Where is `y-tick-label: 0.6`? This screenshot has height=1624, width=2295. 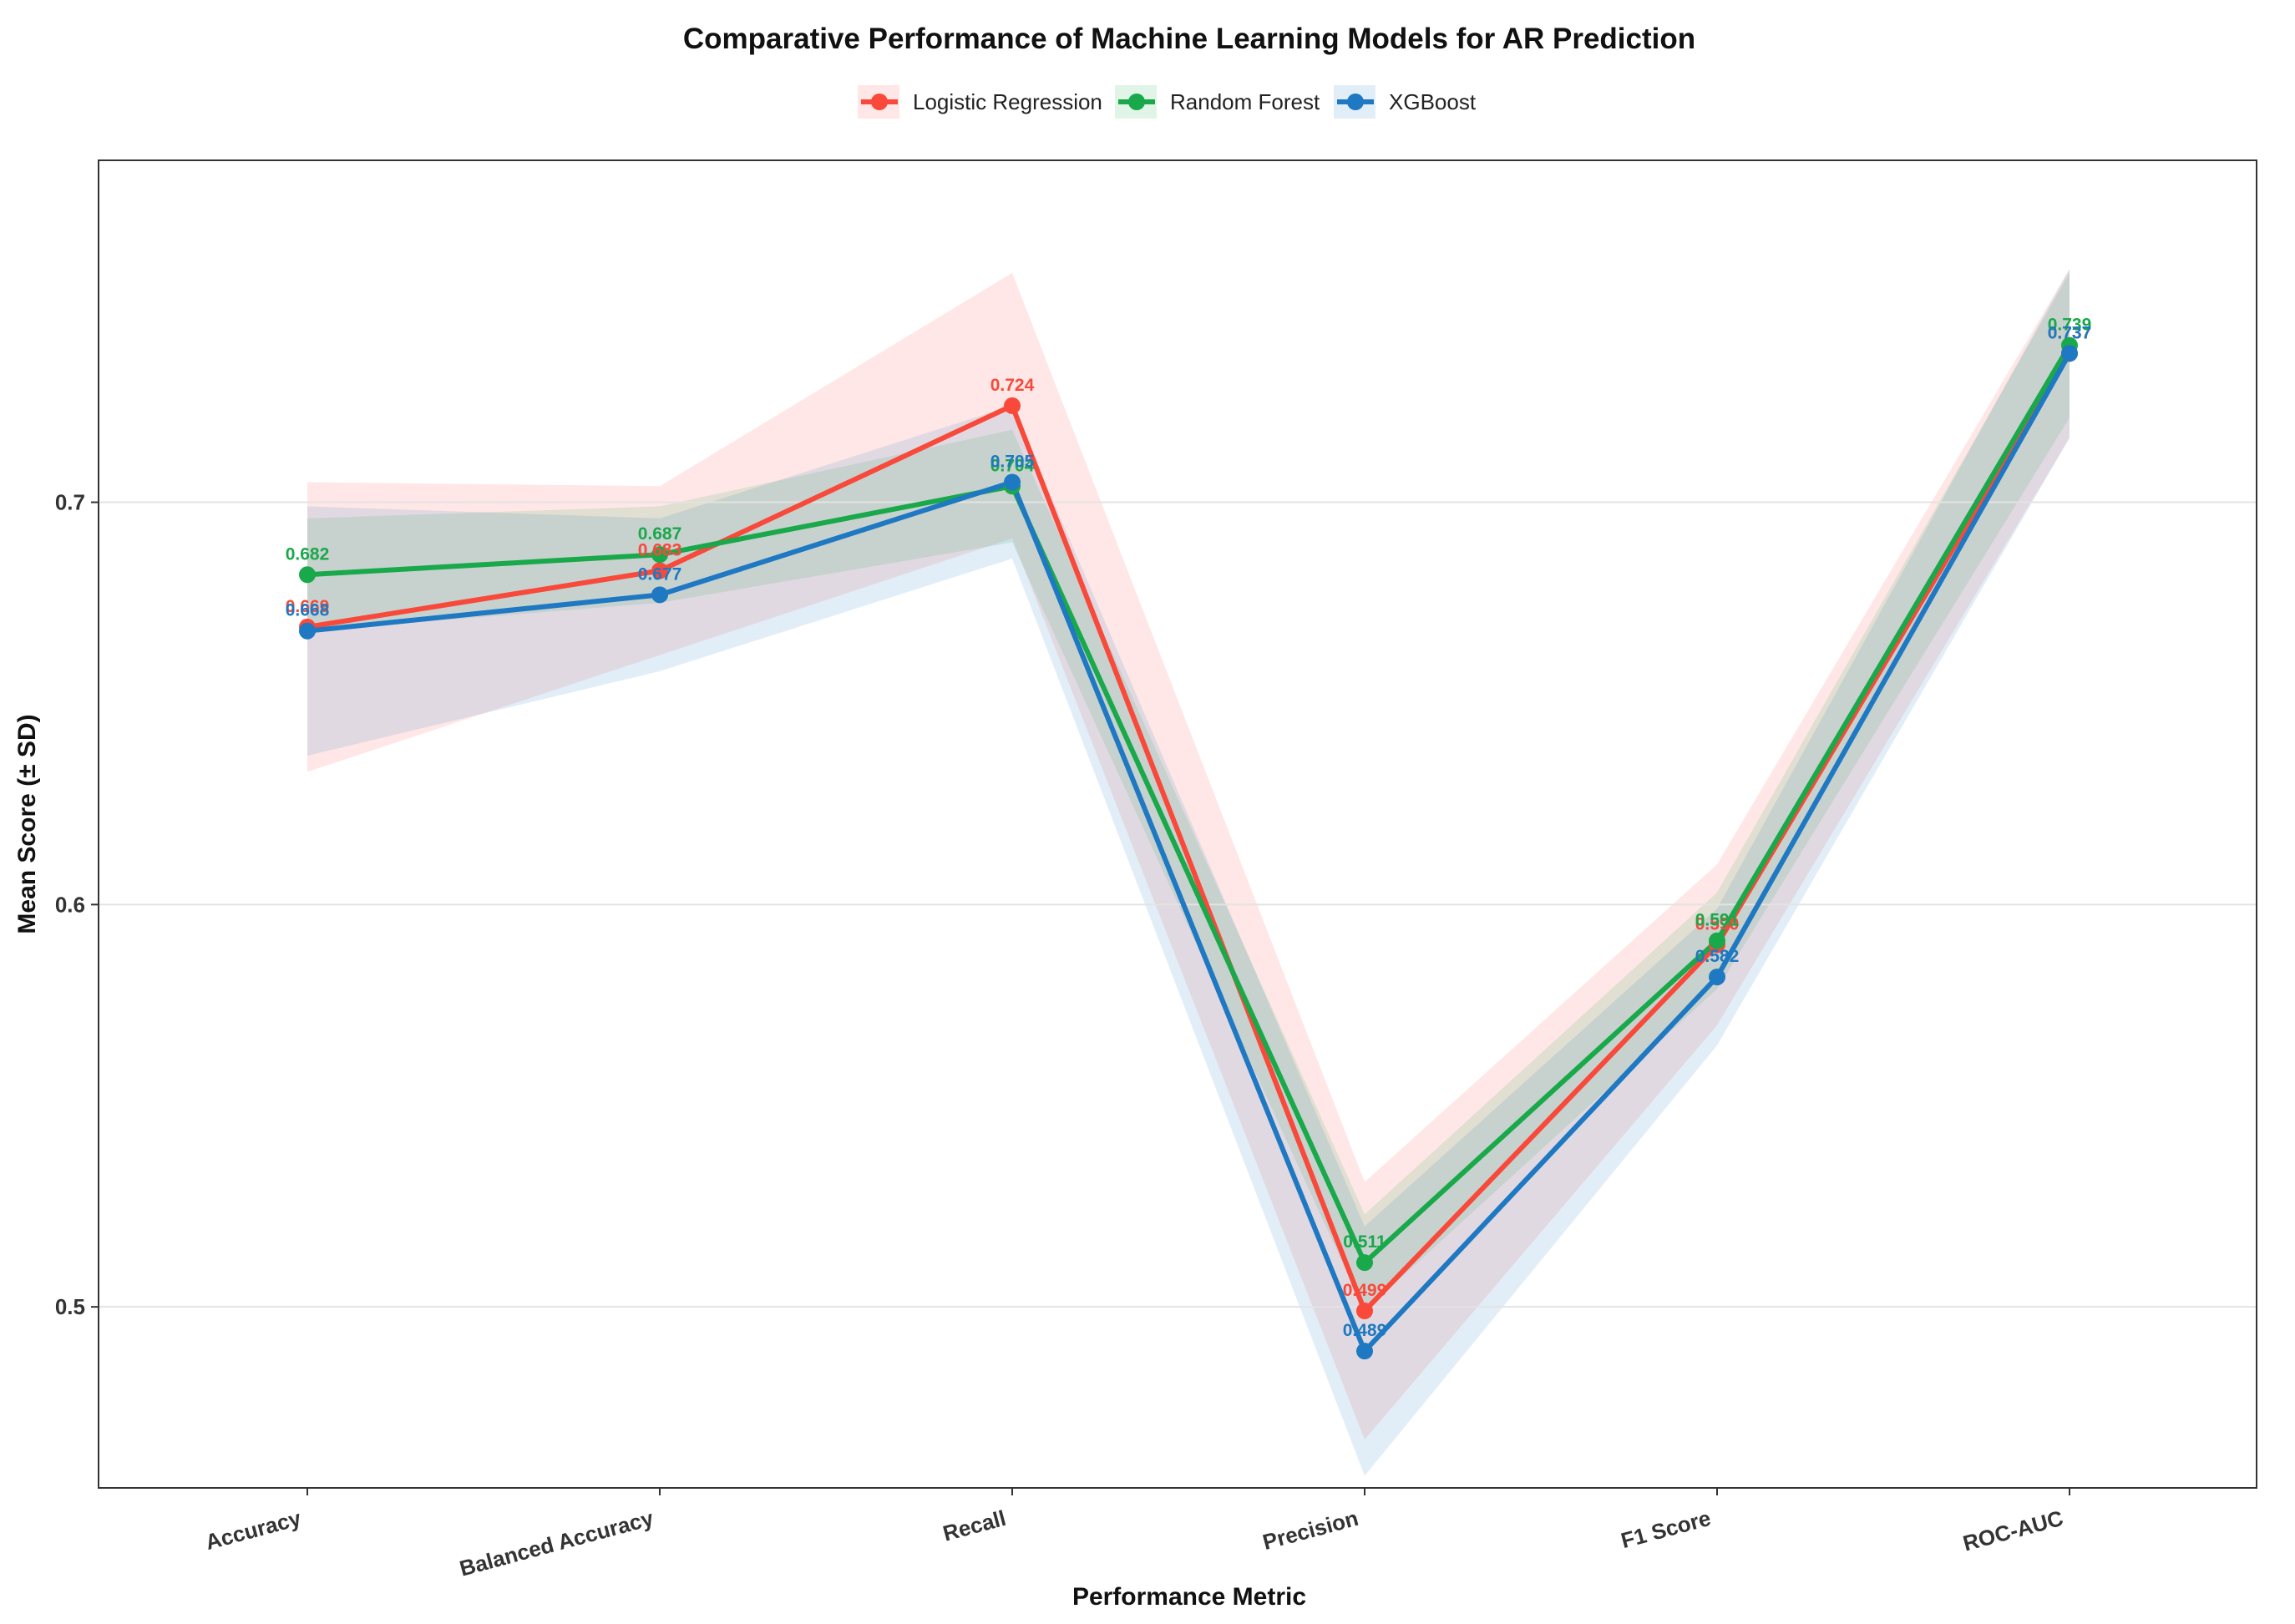
y-tick-label: 0.6 is located at coordinates (70, 904).